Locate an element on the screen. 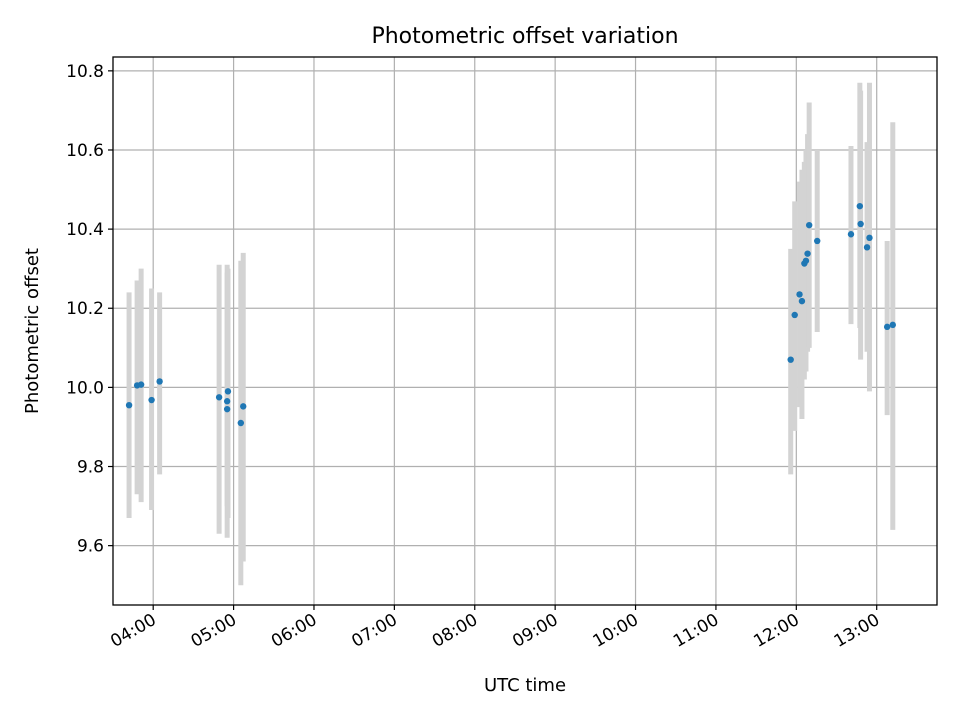 Image resolution: width=960 pixels, height=720 pixels. x-tick-label-5: 09:00 is located at coordinates (535, 631).